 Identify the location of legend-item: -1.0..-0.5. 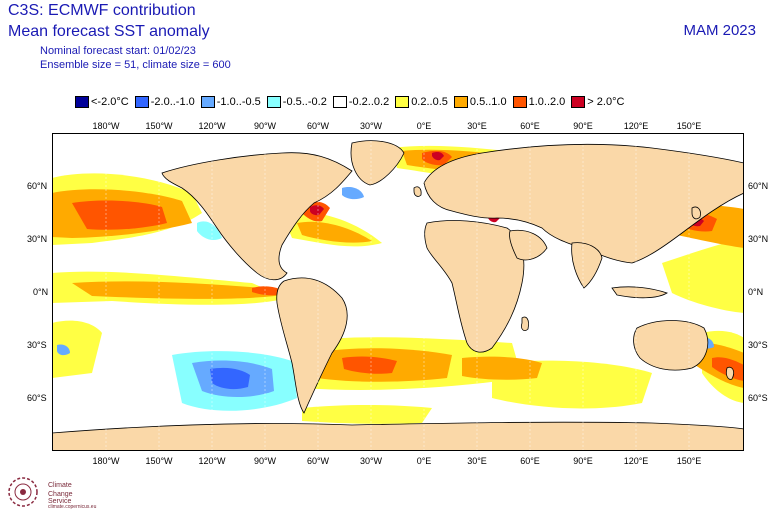
(230, 102).